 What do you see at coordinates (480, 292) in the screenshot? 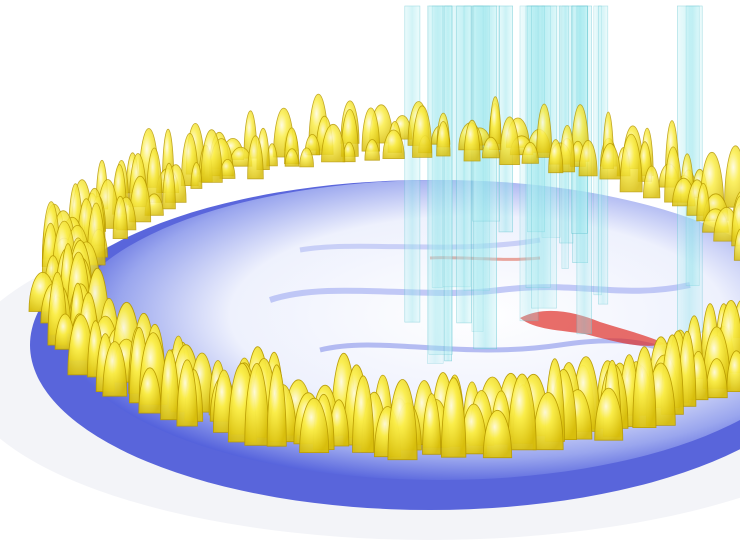
I see `plane-streak` at bounding box center [480, 292].